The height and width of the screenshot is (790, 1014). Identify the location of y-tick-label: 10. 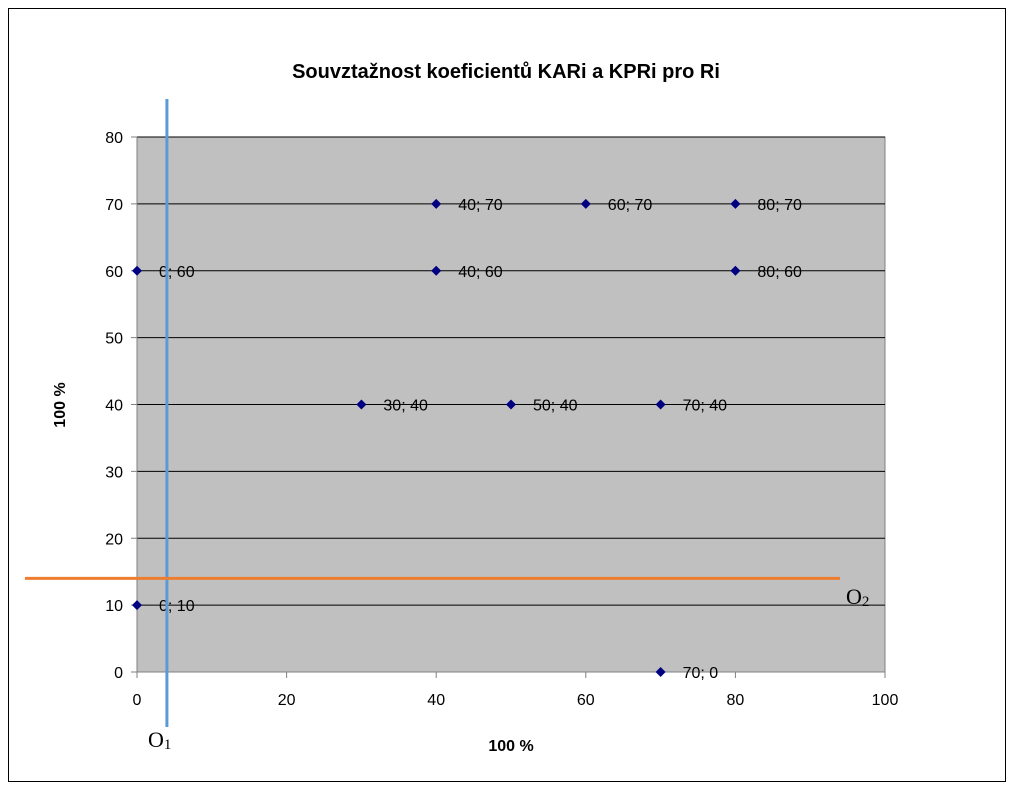
(114, 606).